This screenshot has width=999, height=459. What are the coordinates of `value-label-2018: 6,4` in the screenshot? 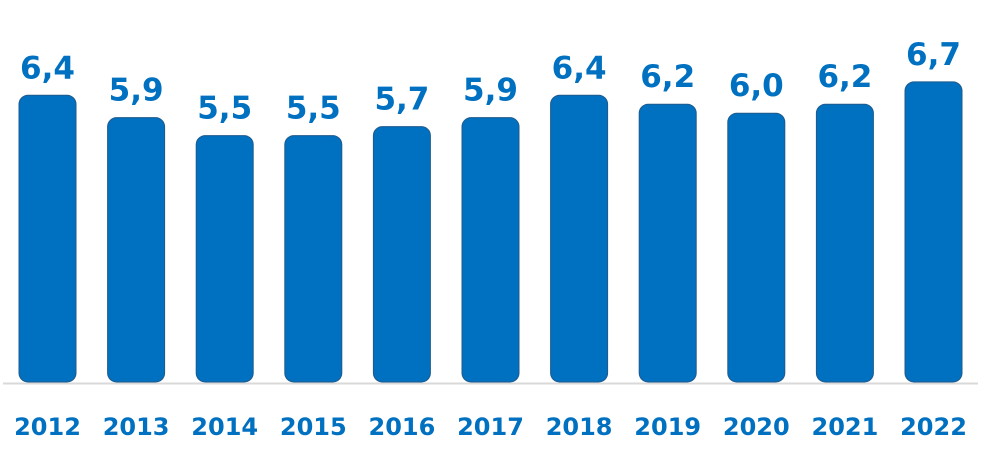 It's located at (579, 68).